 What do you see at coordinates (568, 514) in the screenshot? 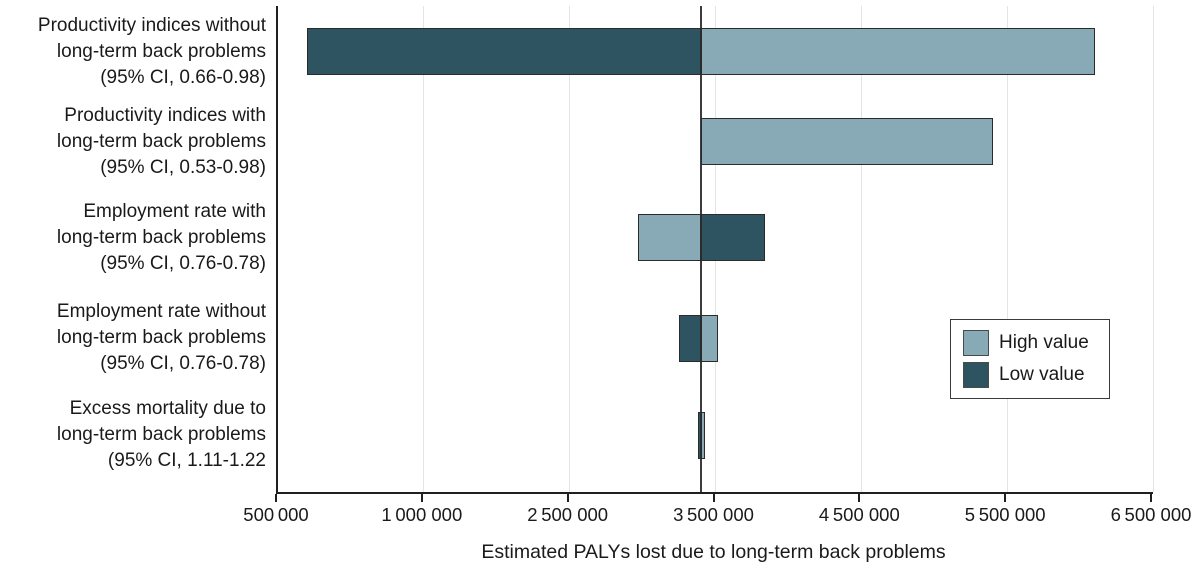
I see `x-tick-label: 2 500 000` at bounding box center [568, 514].